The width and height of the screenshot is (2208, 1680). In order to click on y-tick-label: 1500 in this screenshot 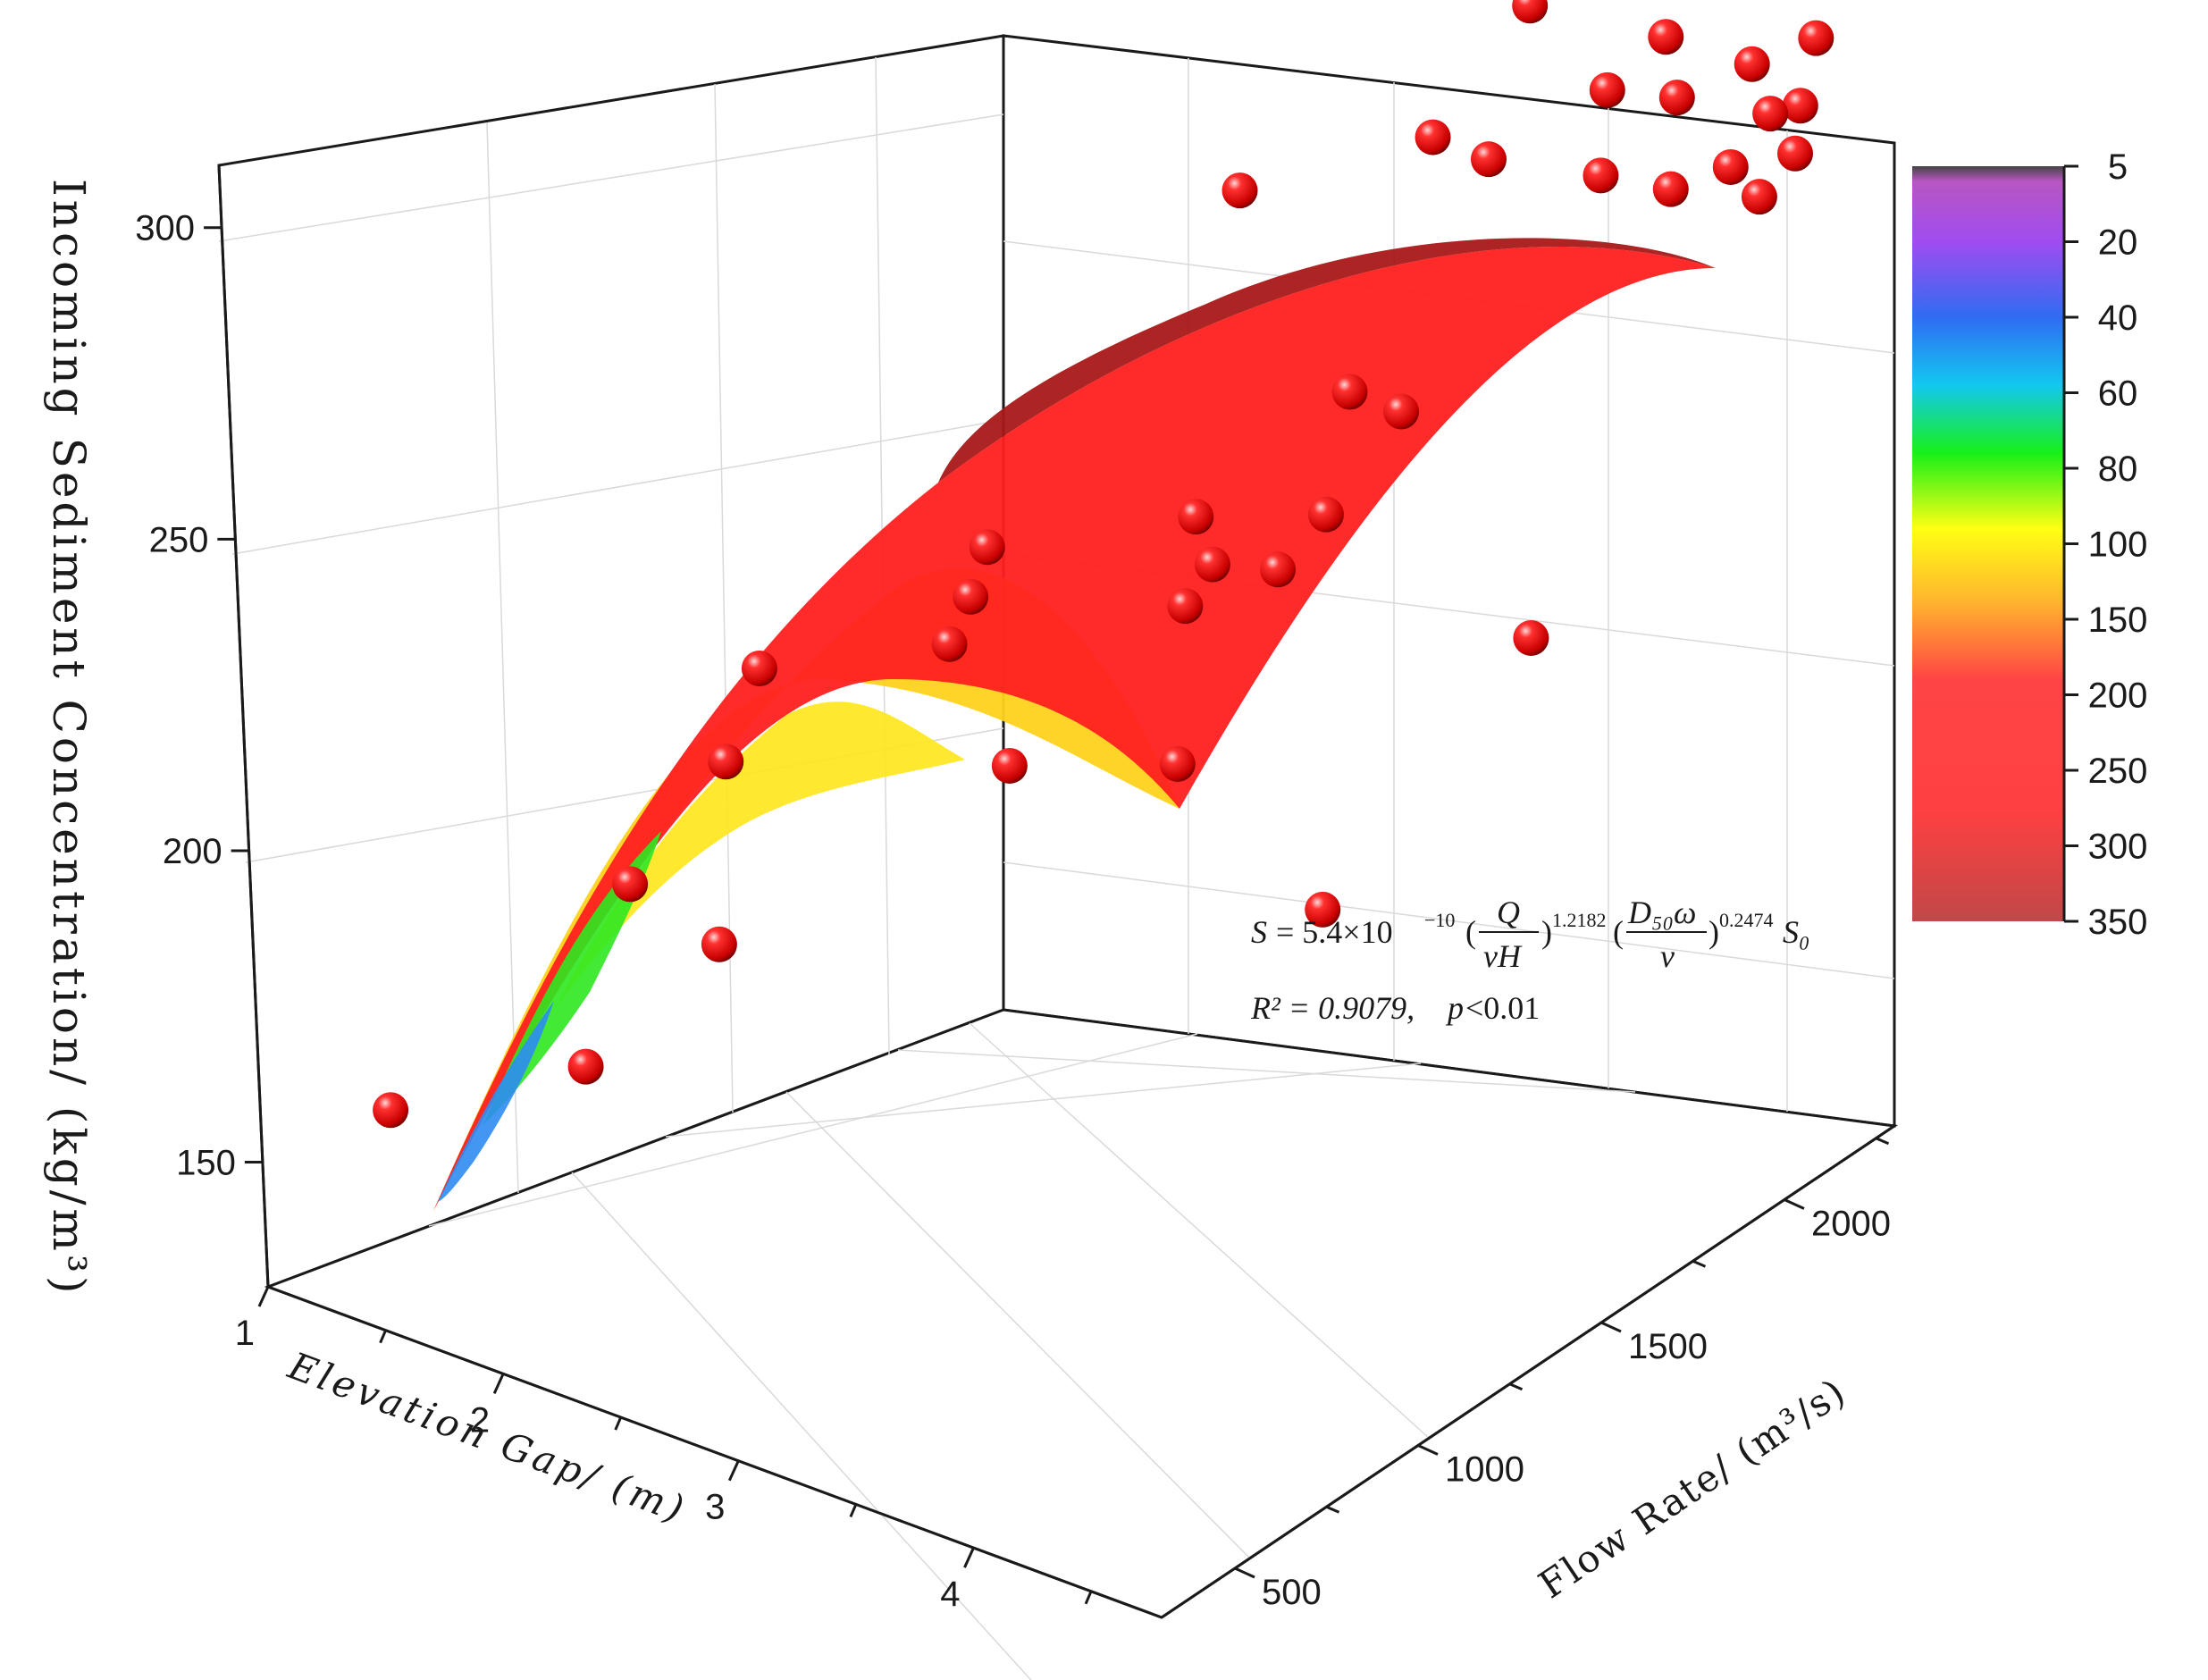, I will do `click(1668, 1346)`.